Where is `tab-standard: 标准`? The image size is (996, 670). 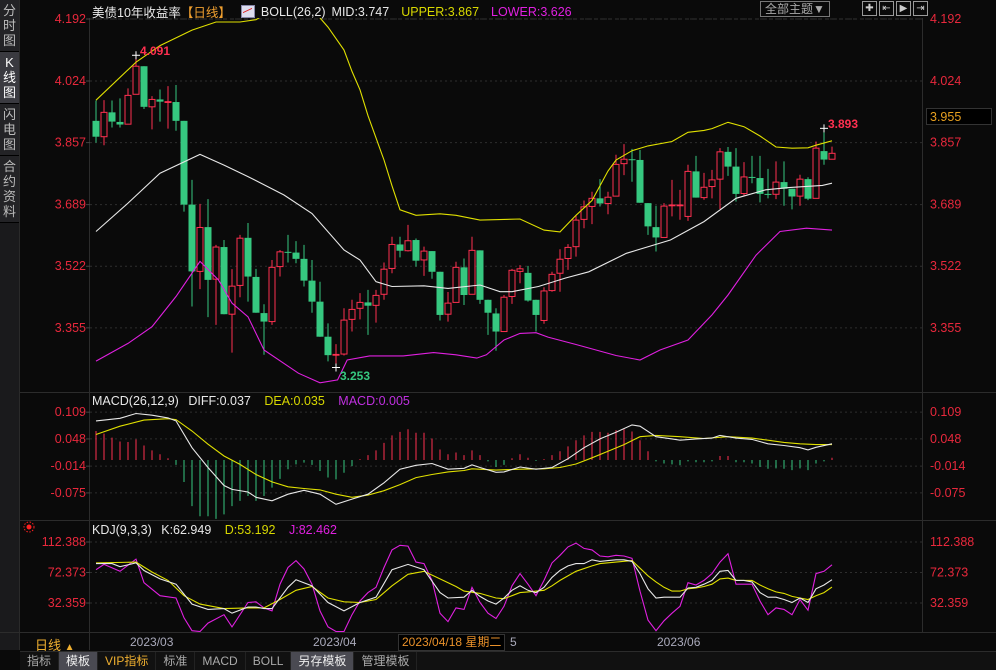
tab-standard: 标准 is located at coordinates (176, 661).